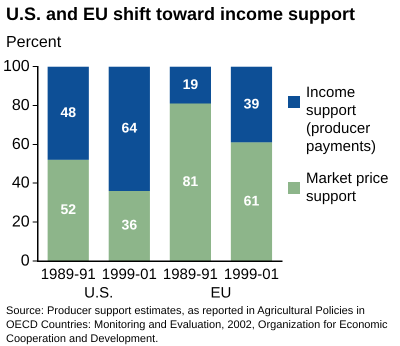 This screenshot has height=346, width=400. I want to click on data-label: 39, so click(252, 103).